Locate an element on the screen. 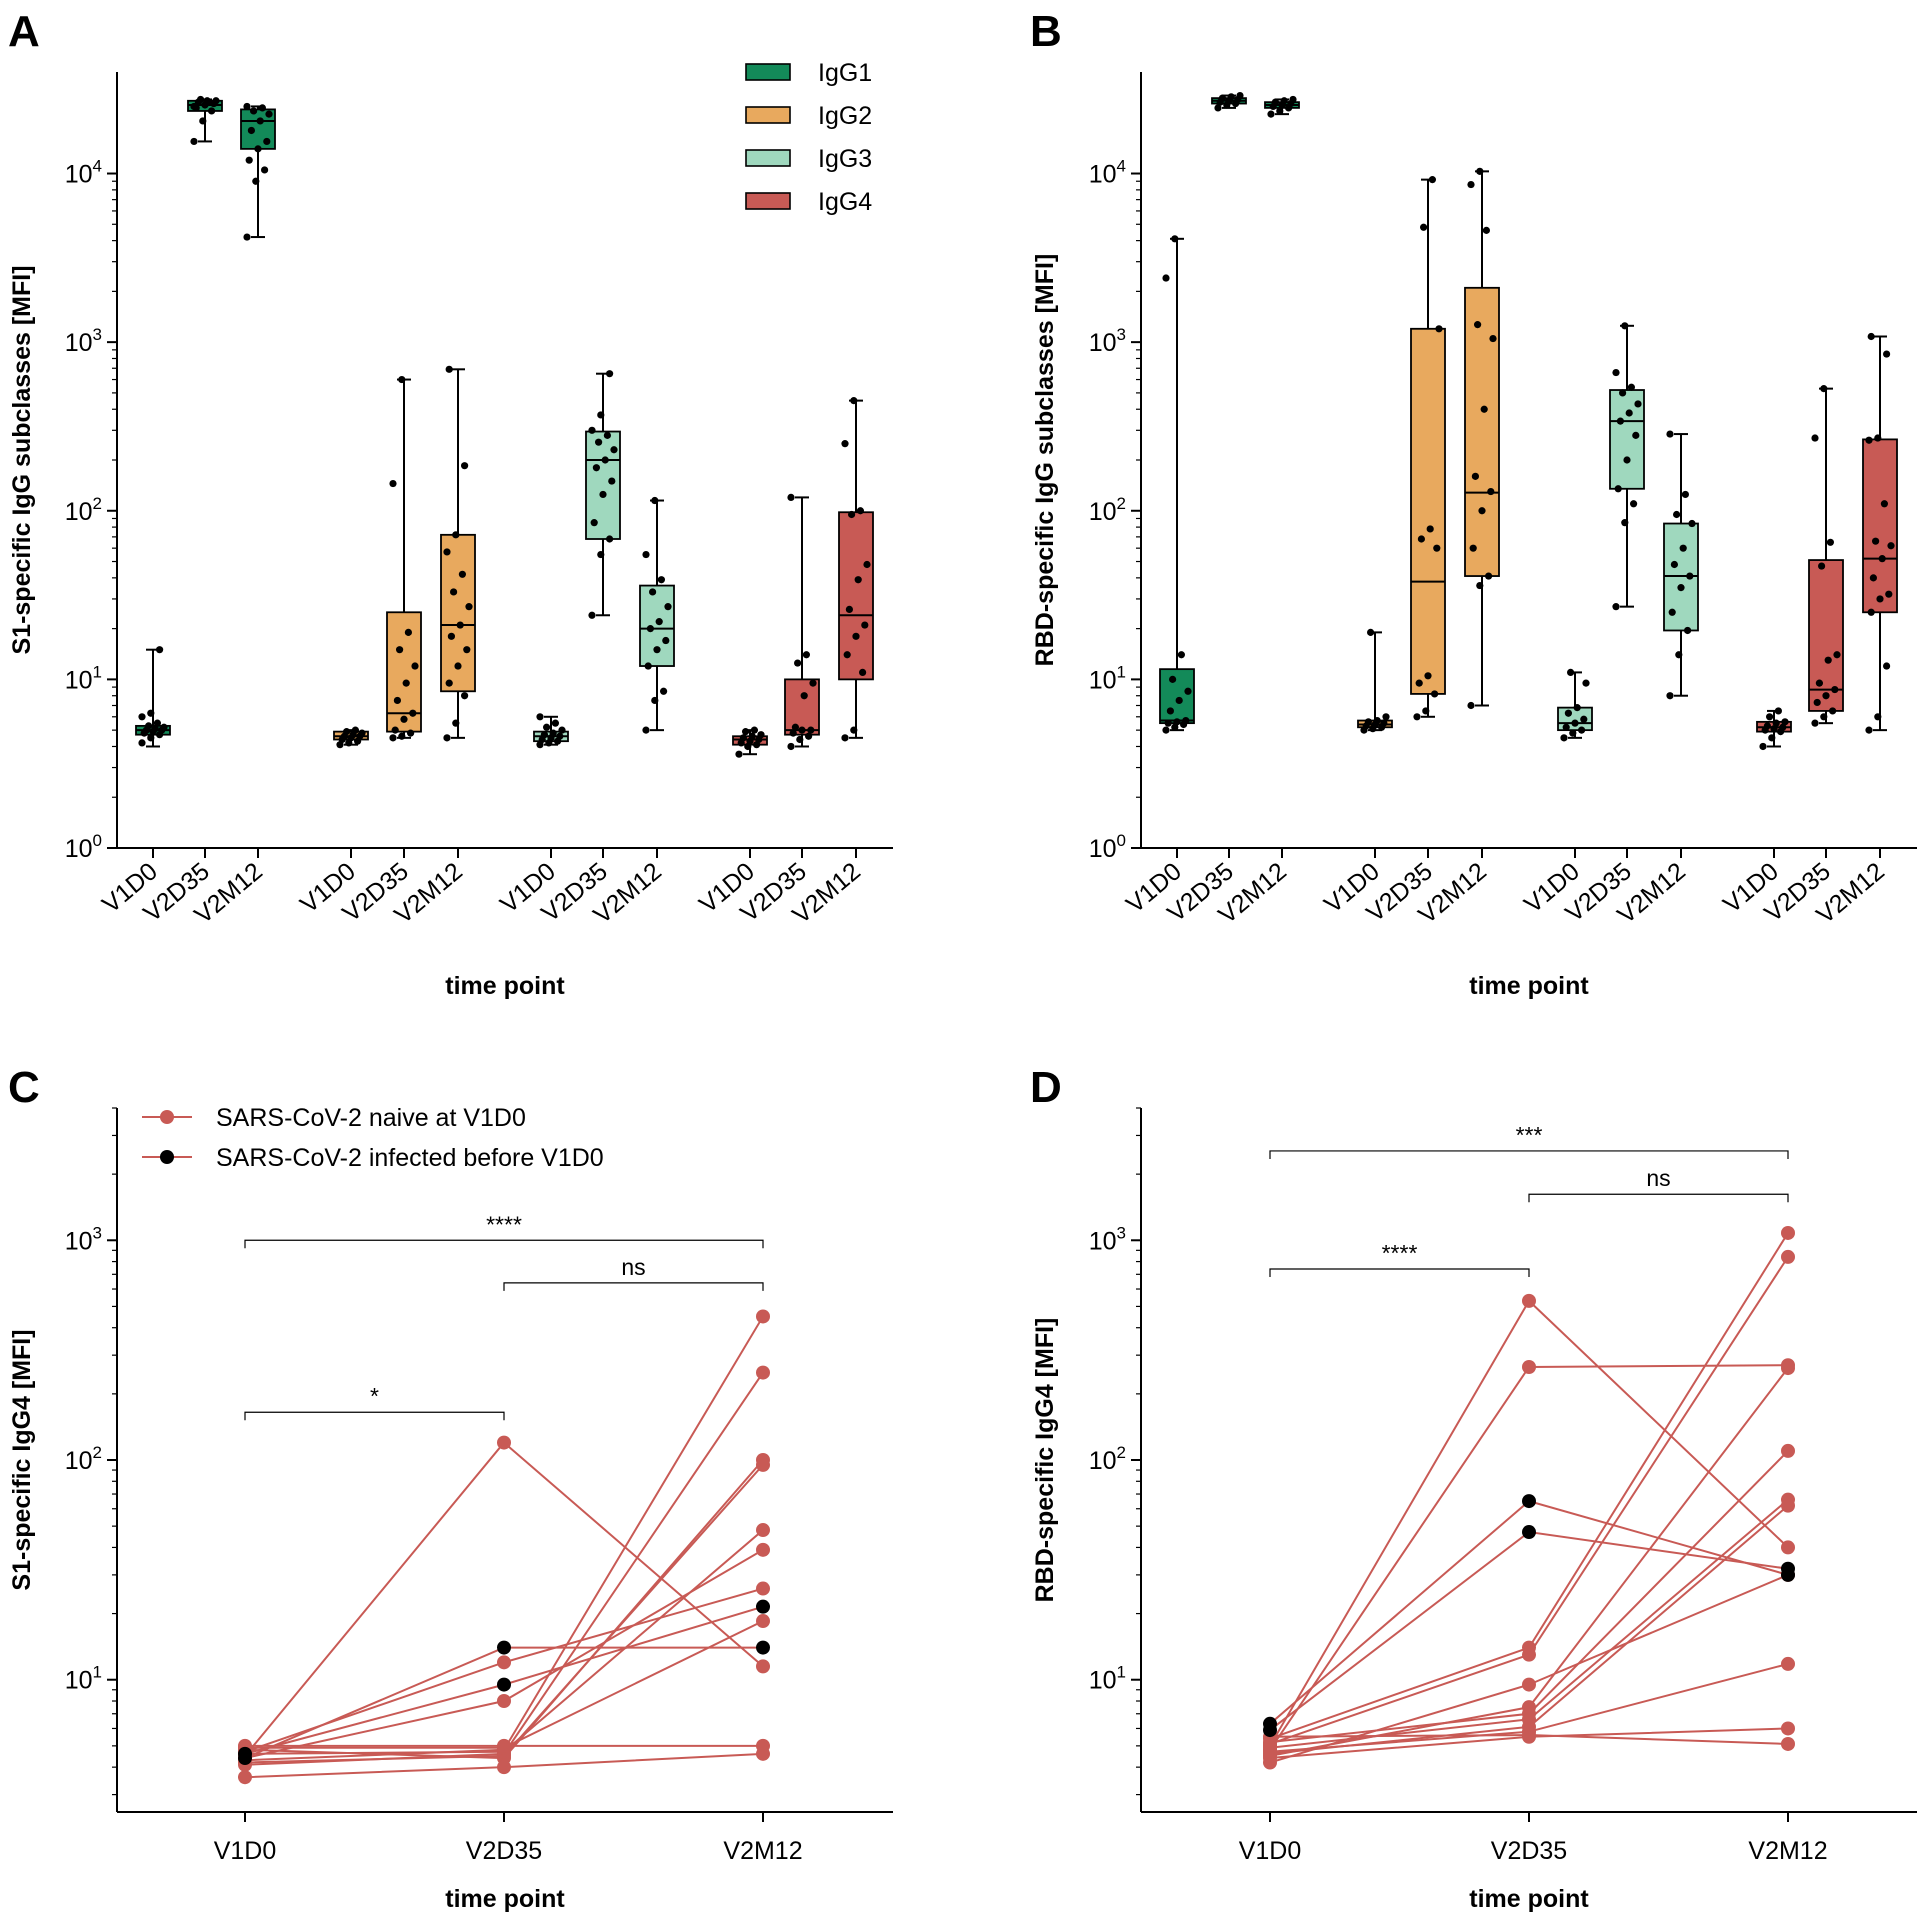  box-igg3-v2m12 is located at coordinates (1681, 565).